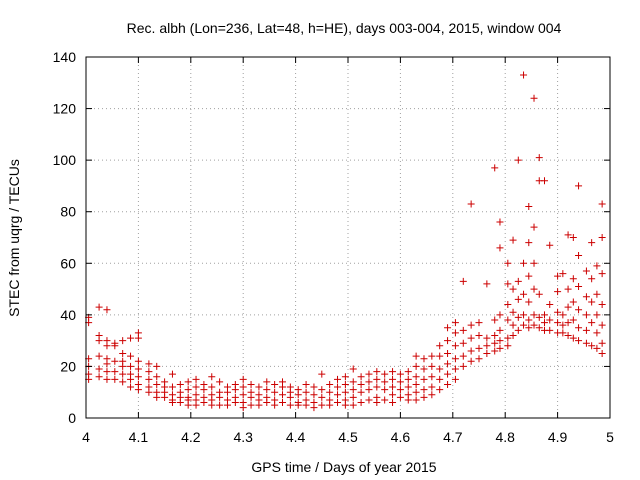  I want to click on x-axis-label: GPS time / Days of year 2015, so click(343, 467).